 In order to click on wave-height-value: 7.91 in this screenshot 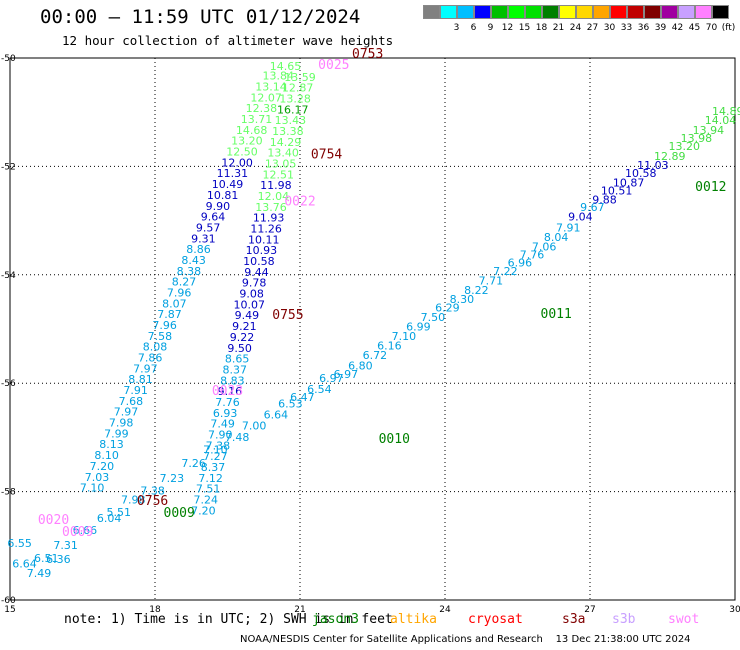, I will do `click(135, 390)`.